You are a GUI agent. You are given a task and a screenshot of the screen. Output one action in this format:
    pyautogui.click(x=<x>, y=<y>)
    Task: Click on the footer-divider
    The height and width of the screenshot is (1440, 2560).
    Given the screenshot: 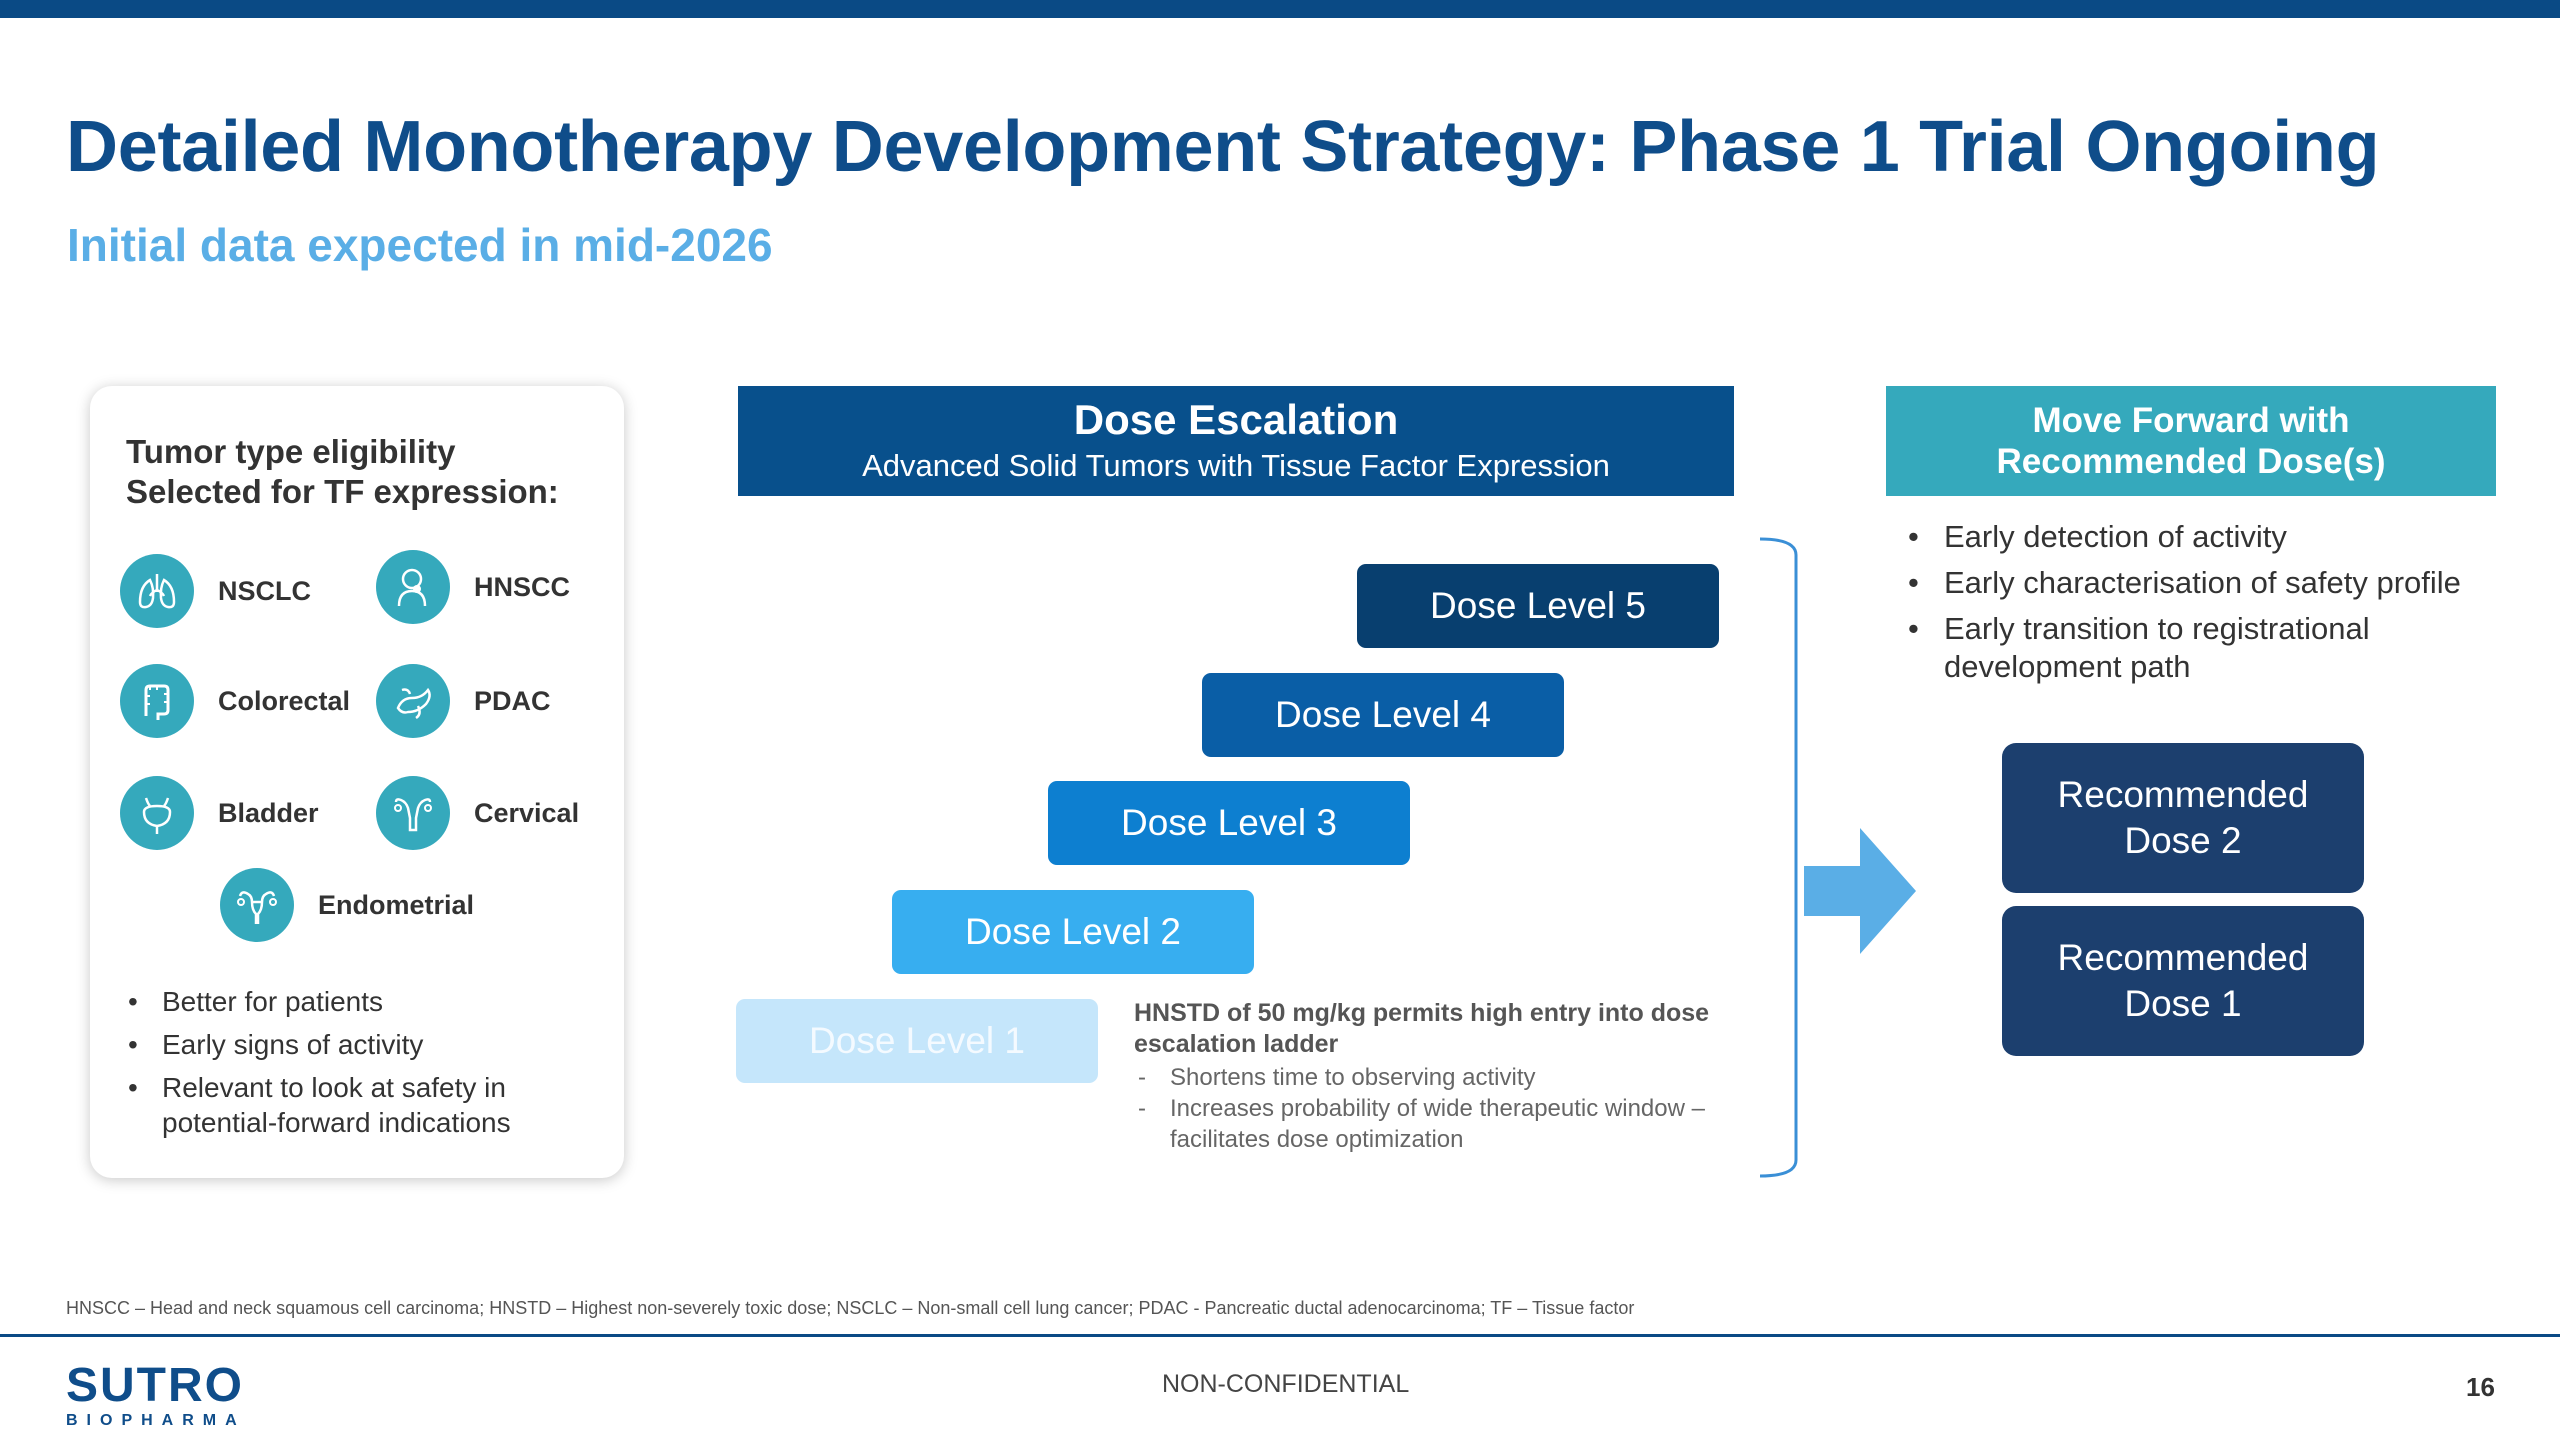 What is the action you would take?
    pyautogui.click(x=1280, y=1335)
    